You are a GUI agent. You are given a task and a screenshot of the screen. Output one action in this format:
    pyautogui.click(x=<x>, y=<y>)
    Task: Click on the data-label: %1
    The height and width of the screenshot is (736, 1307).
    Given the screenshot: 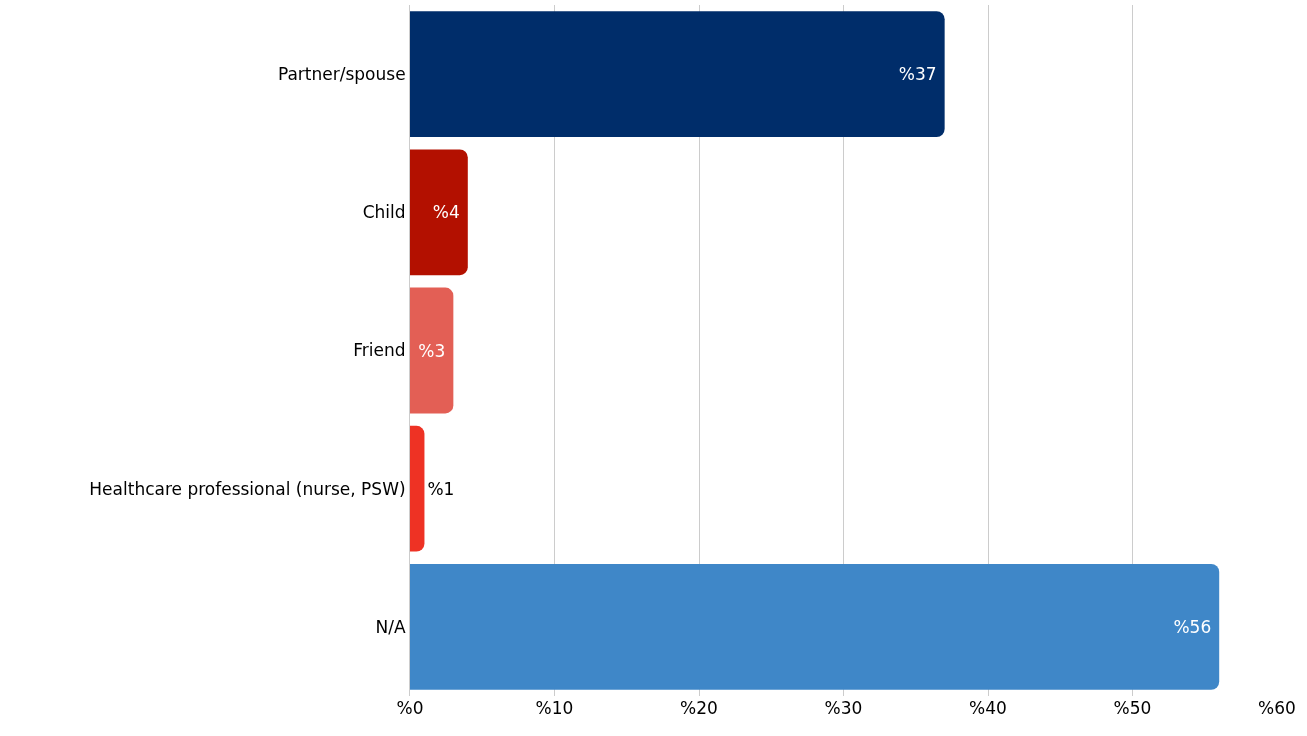 What is the action you would take?
    pyautogui.click(x=441, y=488)
    